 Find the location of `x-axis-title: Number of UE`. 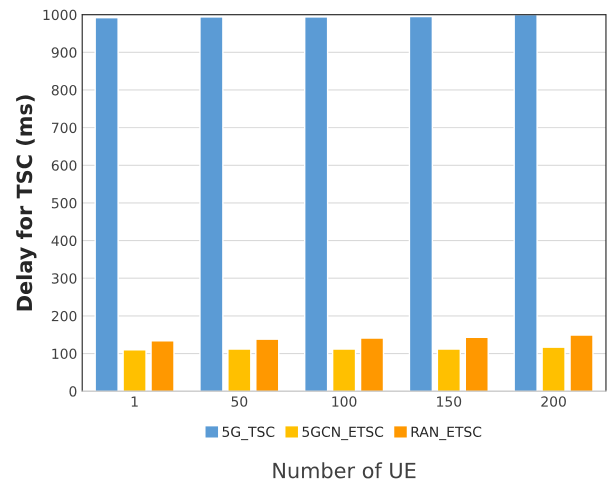

x-axis-title: Number of UE is located at coordinates (344, 470).